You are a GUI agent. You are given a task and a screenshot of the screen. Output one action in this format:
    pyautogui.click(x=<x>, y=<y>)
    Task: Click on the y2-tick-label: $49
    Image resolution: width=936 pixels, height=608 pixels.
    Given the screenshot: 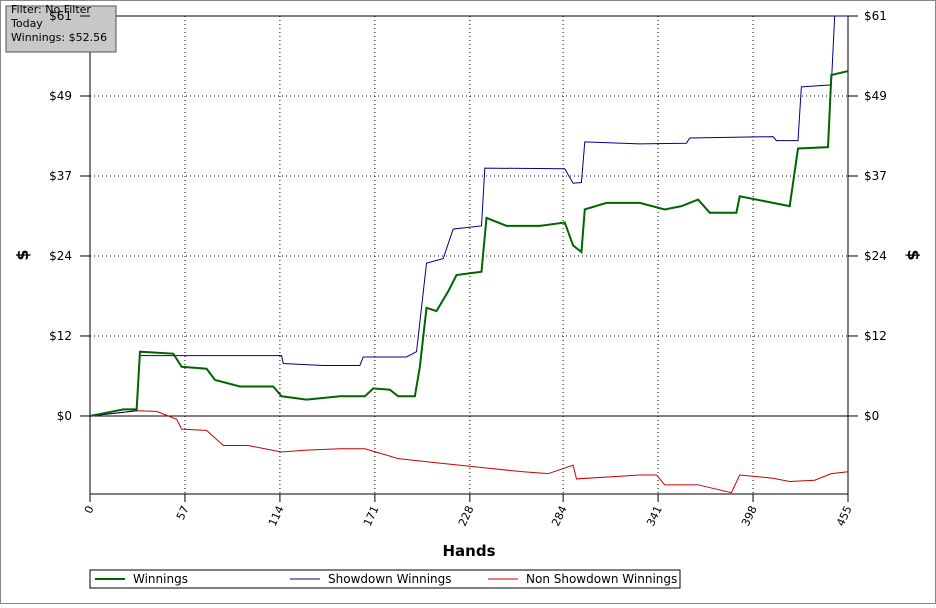 What is the action you would take?
    pyautogui.click(x=875, y=96)
    